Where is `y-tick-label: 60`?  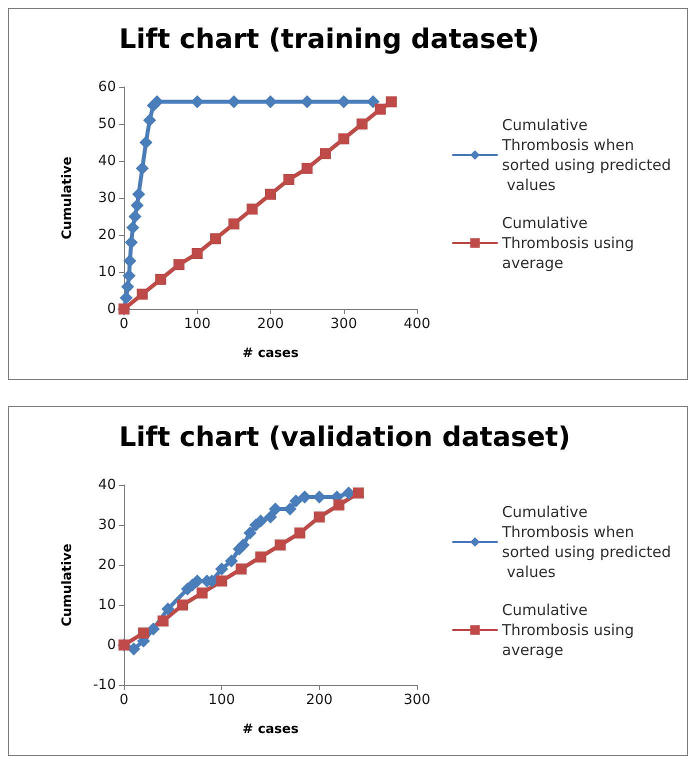
y-tick-label: 60 is located at coordinates (107, 87).